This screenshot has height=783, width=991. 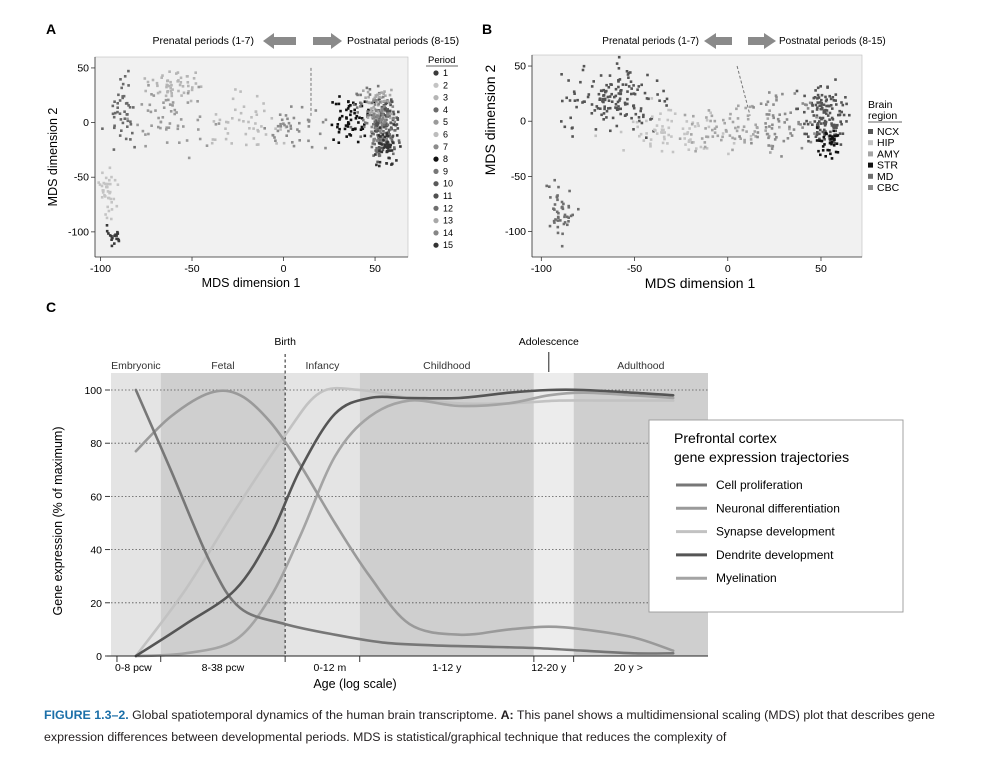 I want to click on legend-entry: Synapse development, so click(x=775, y=532).